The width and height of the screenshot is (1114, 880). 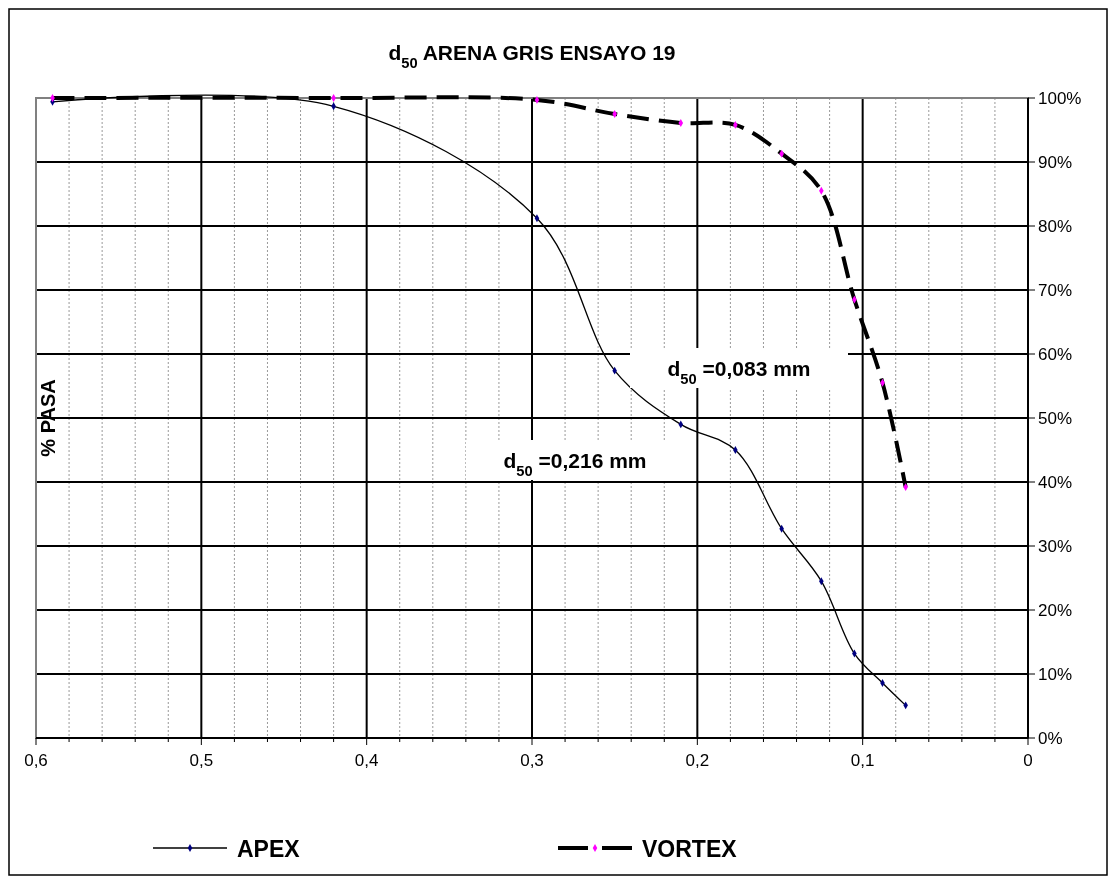 I want to click on x-tick-label: 0,1, so click(x=862, y=760).